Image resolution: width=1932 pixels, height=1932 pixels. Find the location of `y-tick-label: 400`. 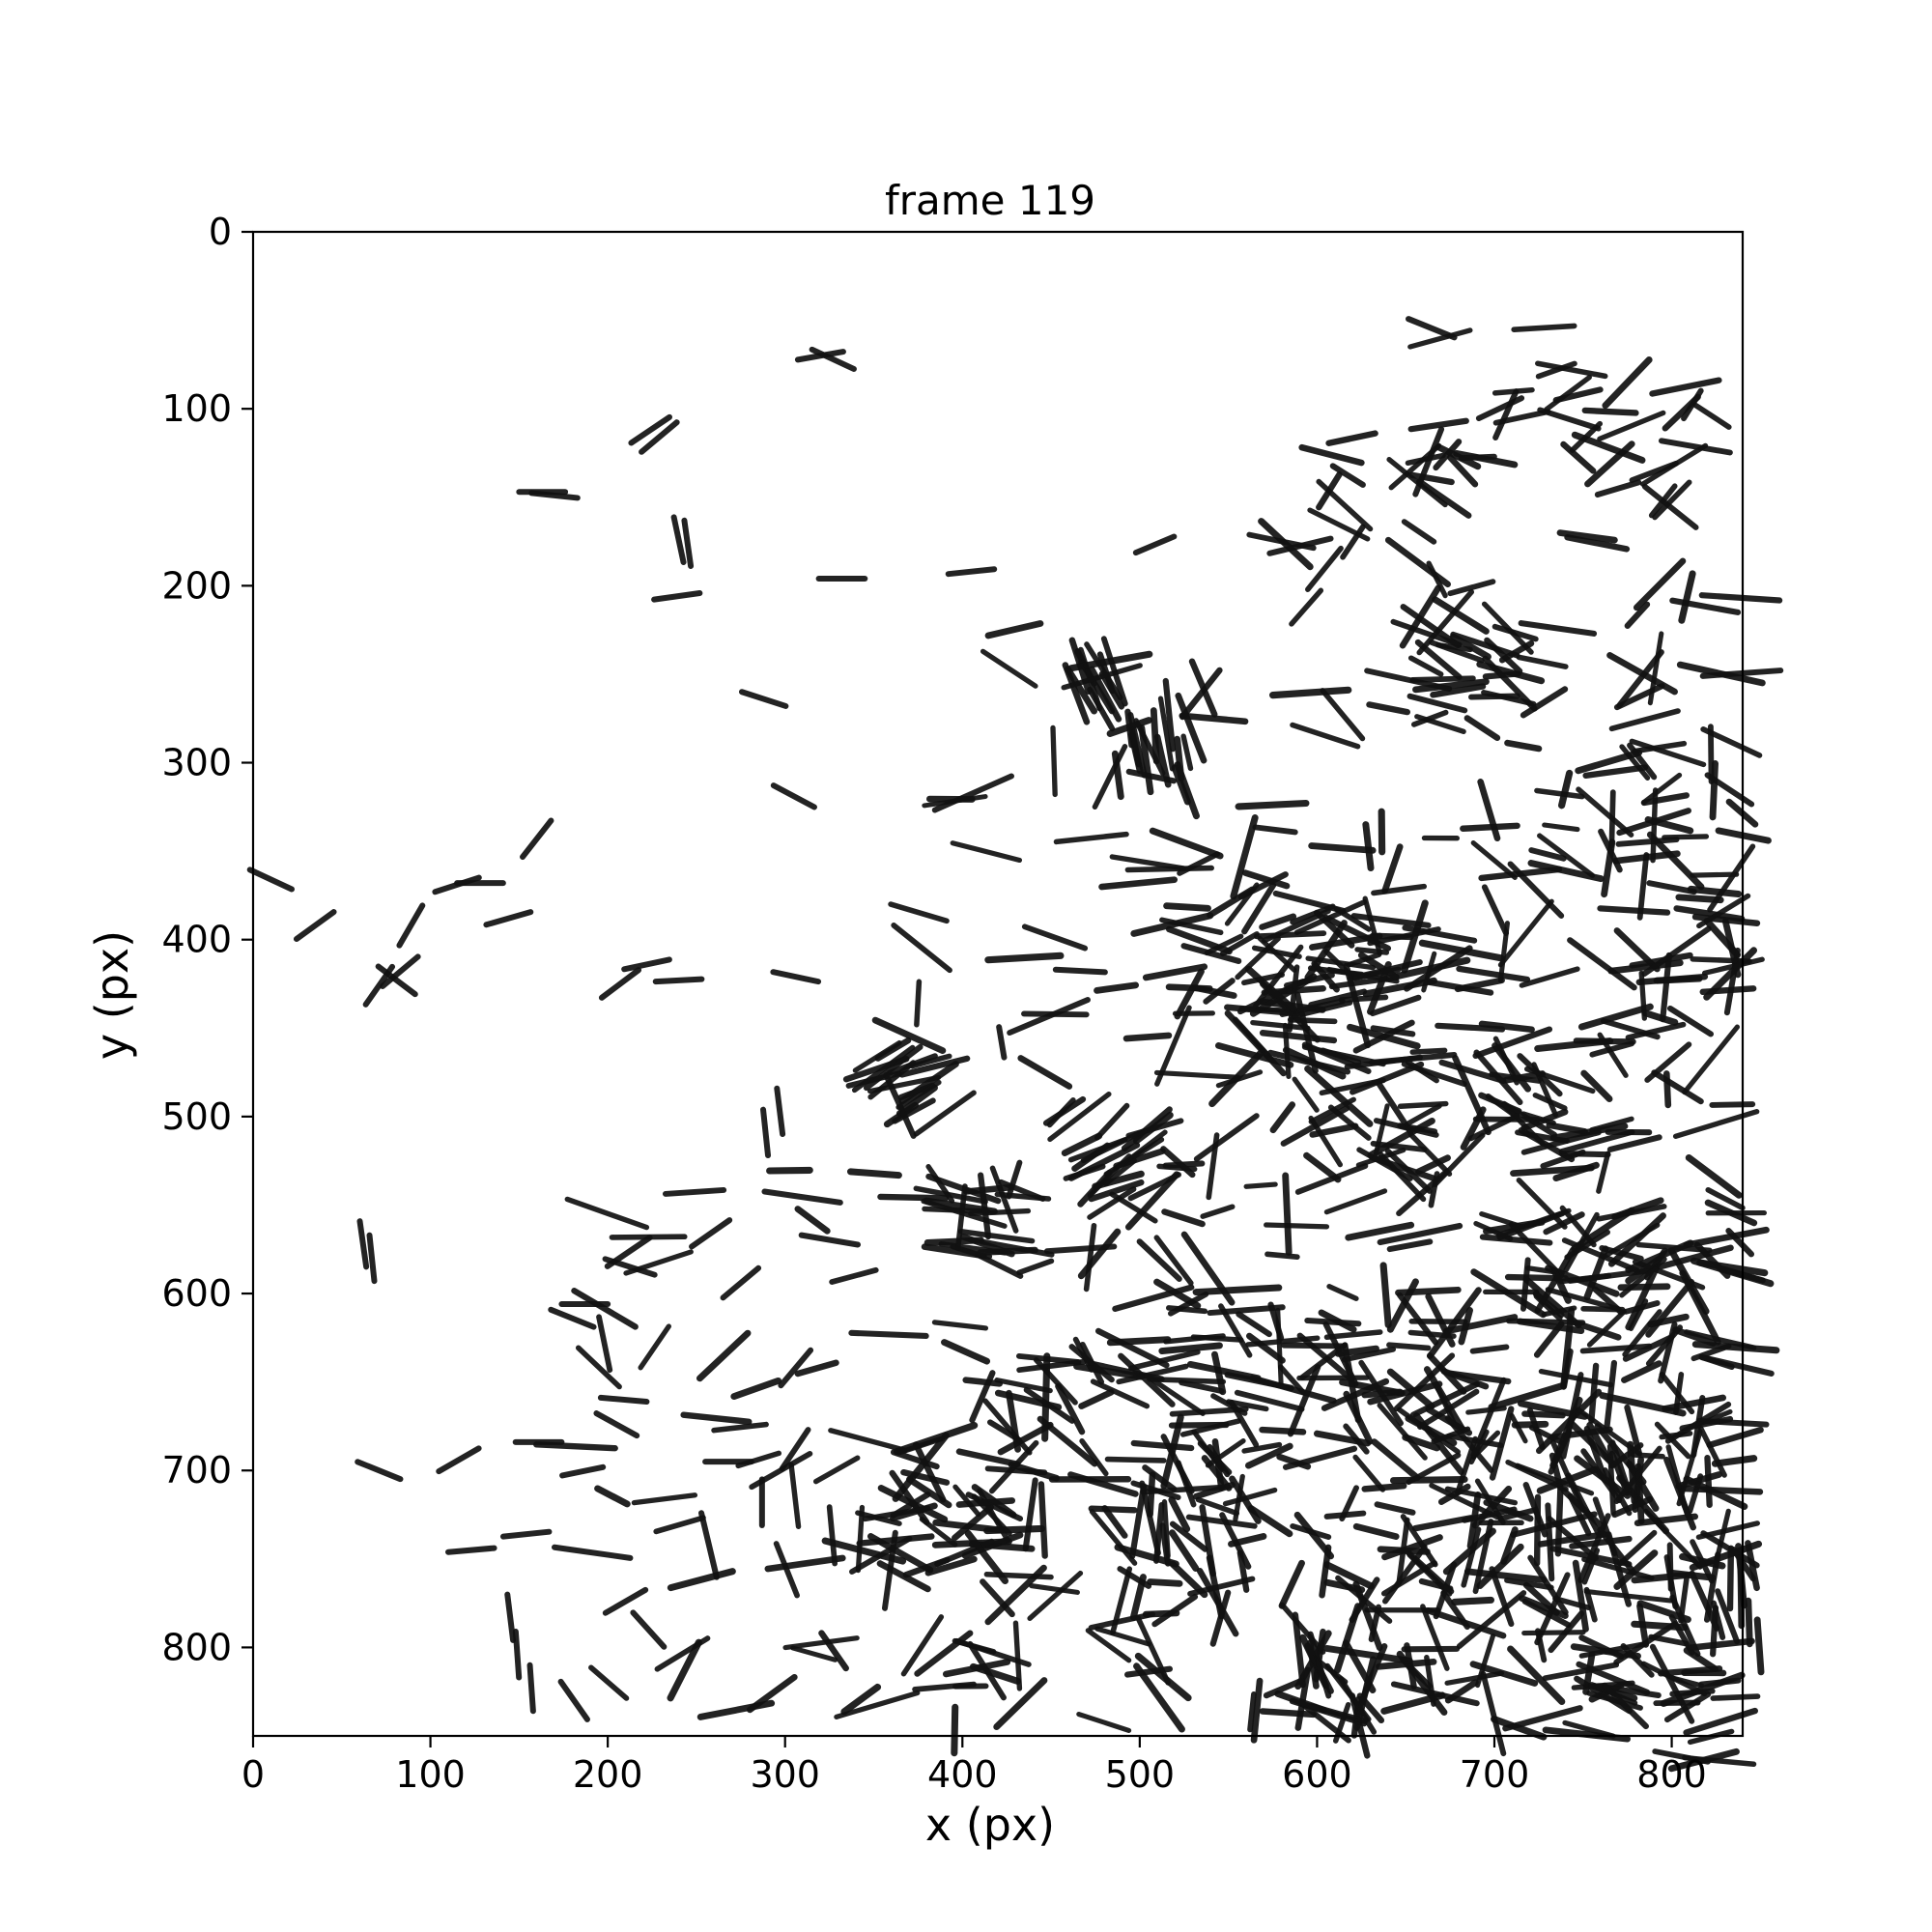

y-tick-label: 400 is located at coordinates (196, 940).